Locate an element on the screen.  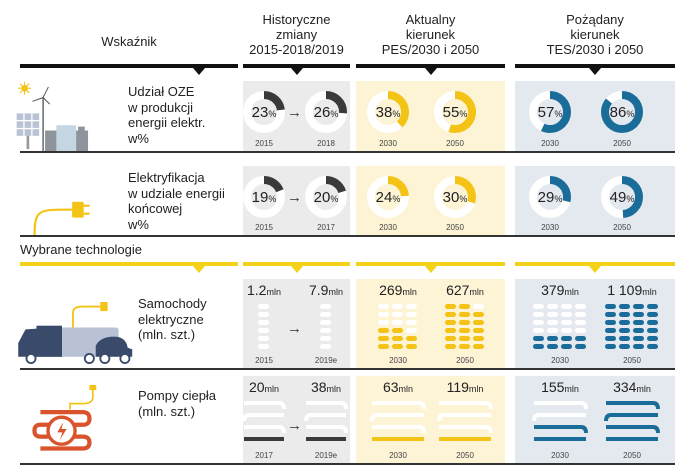
header-line: zmiany is located at coordinates (296, 34).